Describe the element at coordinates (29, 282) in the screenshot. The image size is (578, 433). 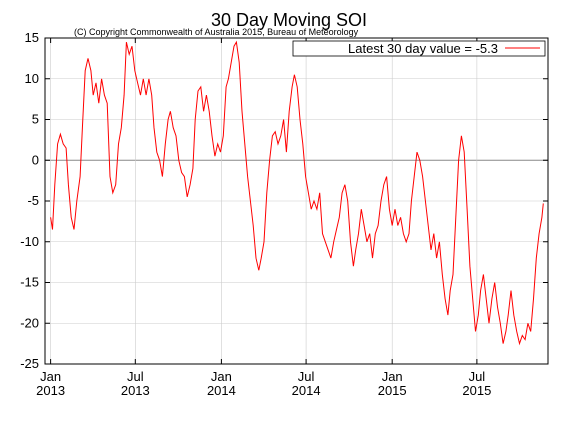
I see `y-tick-label: -15` at that location.